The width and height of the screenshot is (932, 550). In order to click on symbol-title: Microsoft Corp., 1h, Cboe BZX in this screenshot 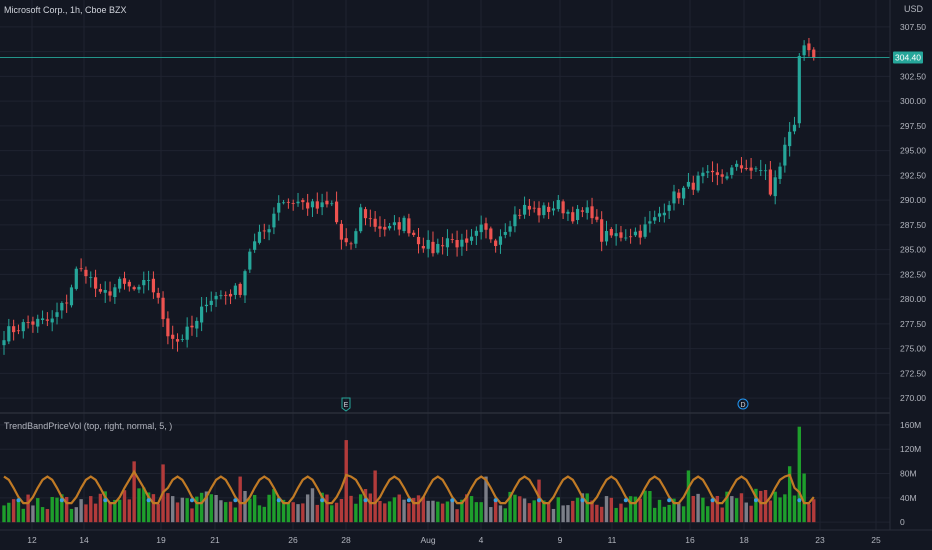, I will do `click(65, 10)`.